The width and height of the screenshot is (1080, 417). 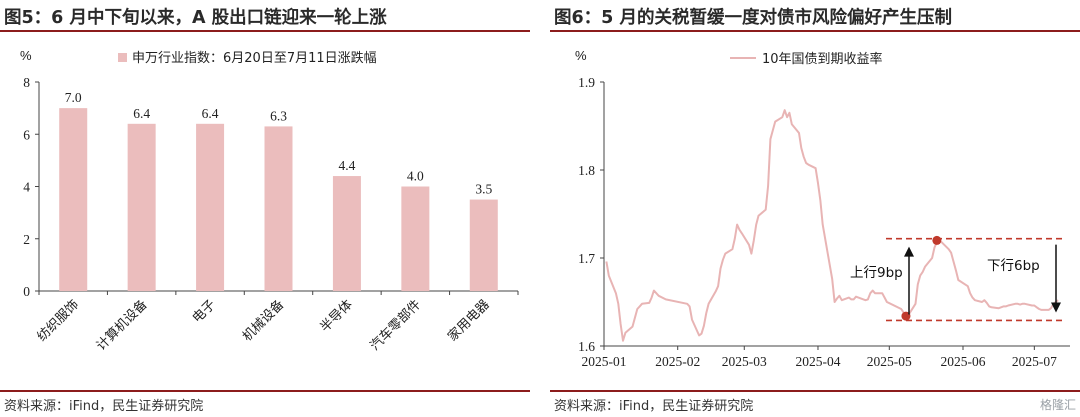 I want to click on figure-5-bottom-rule, so click(x=265, y=391).